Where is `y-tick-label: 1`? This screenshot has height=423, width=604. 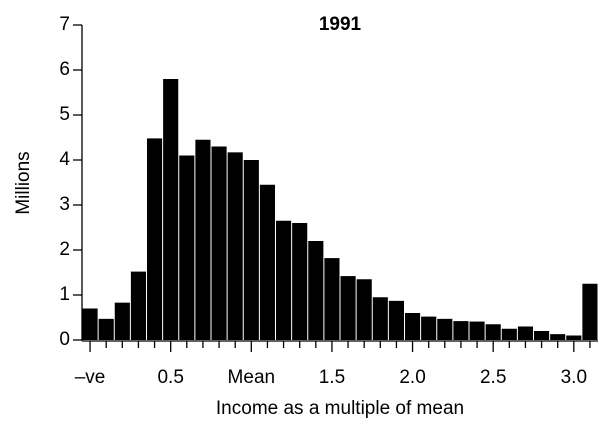 y-tick-label: 1 is located at coordinates (64, 294).